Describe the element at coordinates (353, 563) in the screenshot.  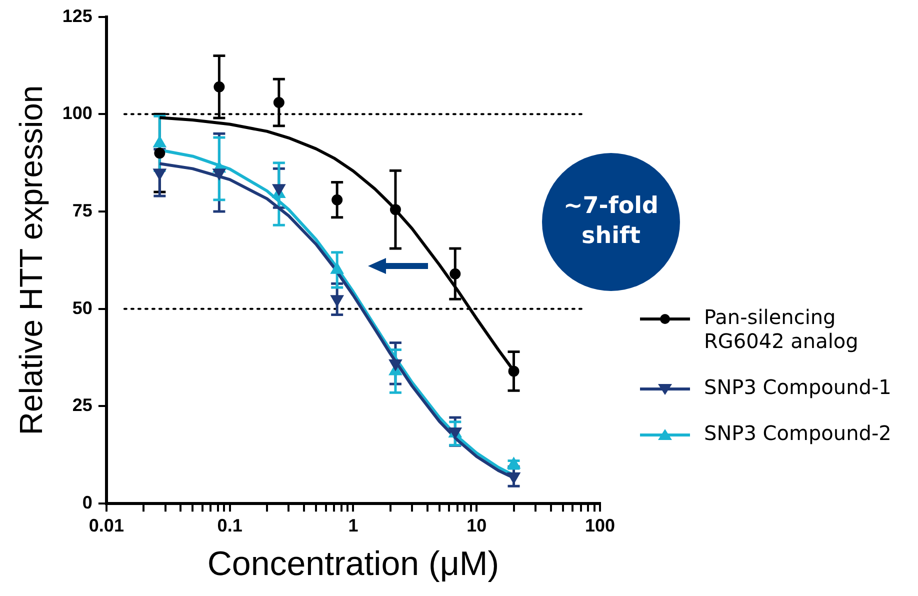
I see `x-axis-title: Concentration (μM)` at that location.